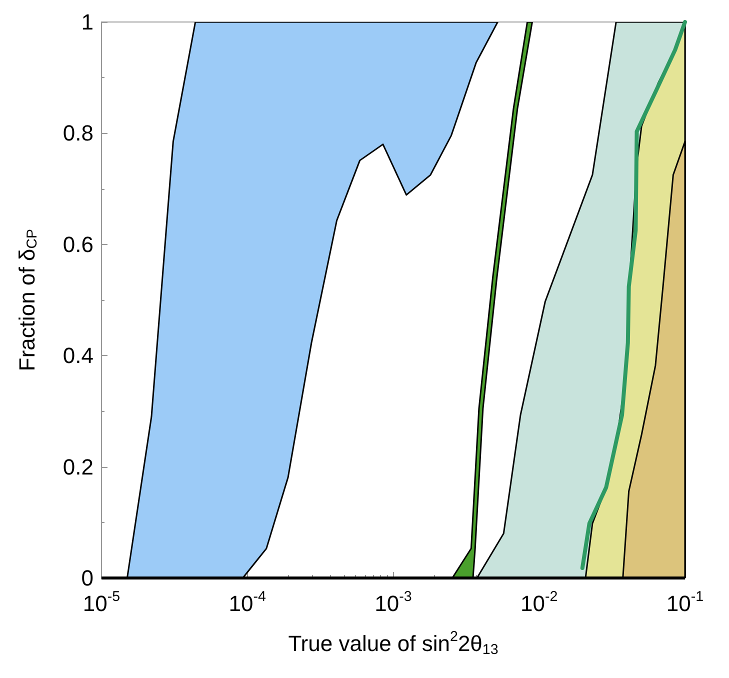  What do you see at coordinates (78, 133) in the screenshot?
I see `y-tick-label: 0.8` at bounding box center [78, 133].